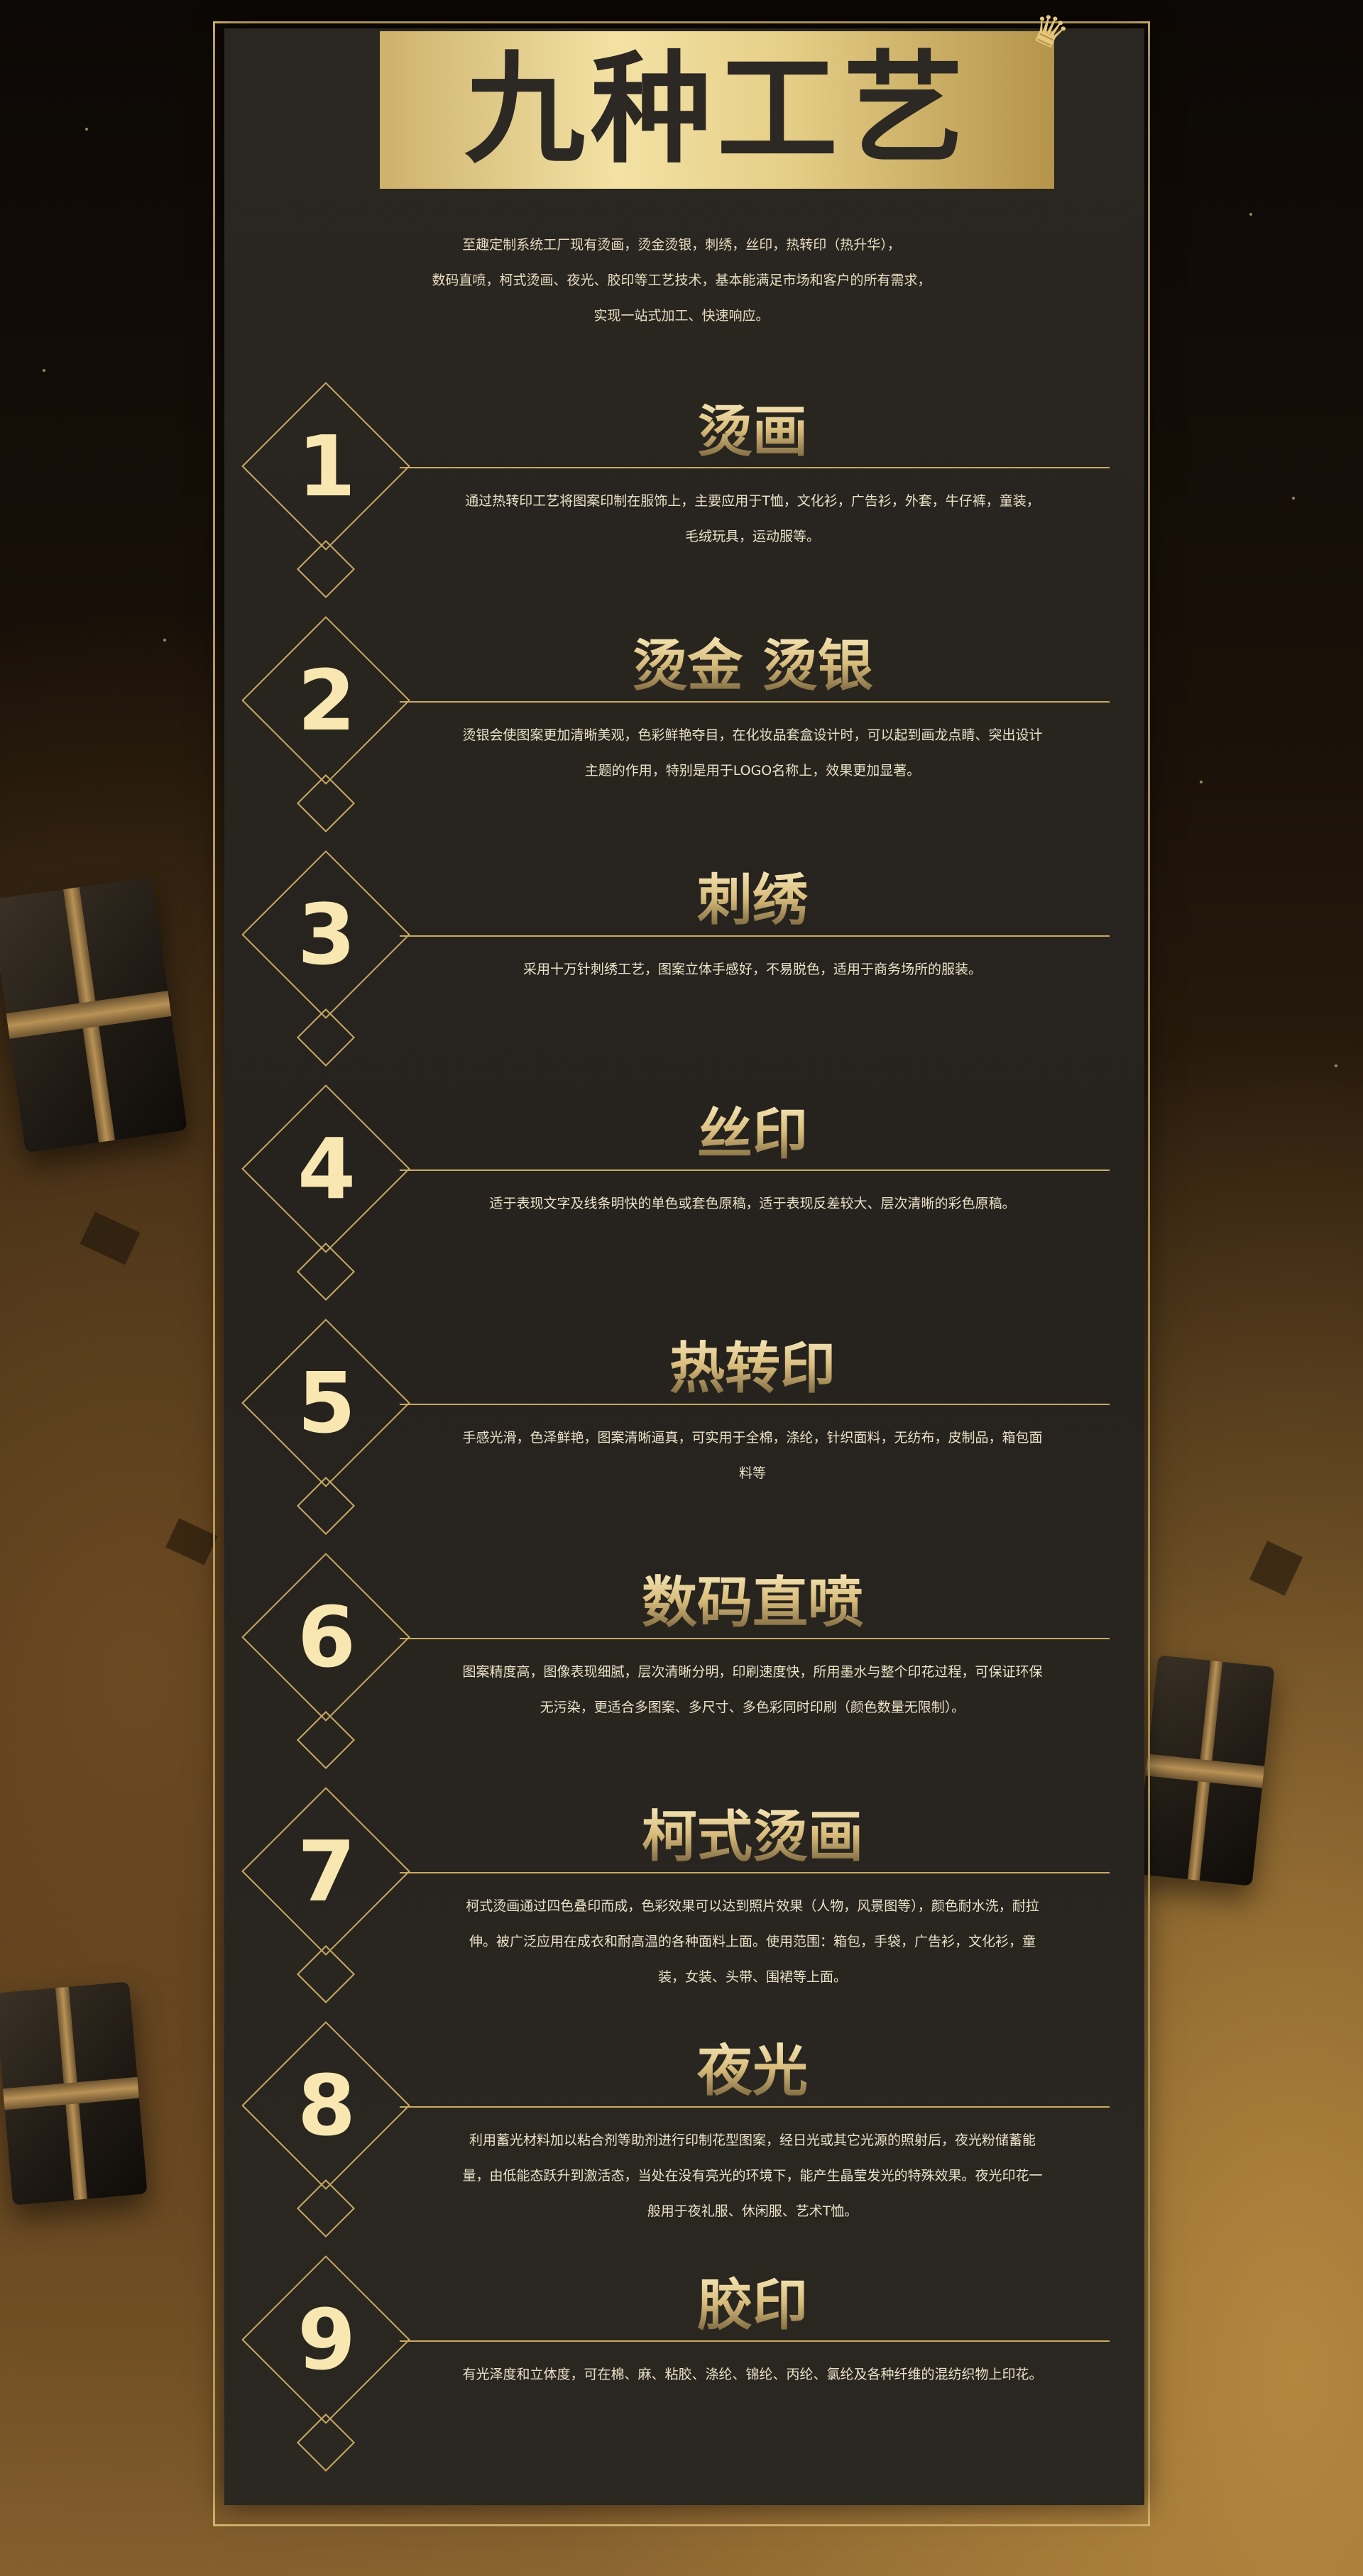  I want to click on craft-title: 烫金 烫银, so click(752, 666).